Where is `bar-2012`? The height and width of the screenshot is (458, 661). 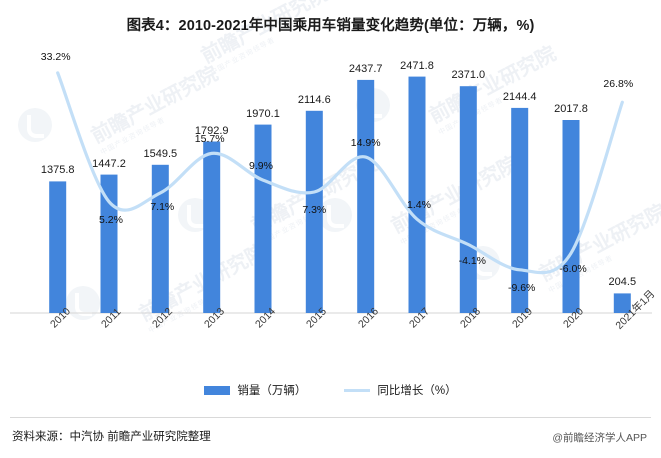
bar-2012 is located at coordinates (160, 238).